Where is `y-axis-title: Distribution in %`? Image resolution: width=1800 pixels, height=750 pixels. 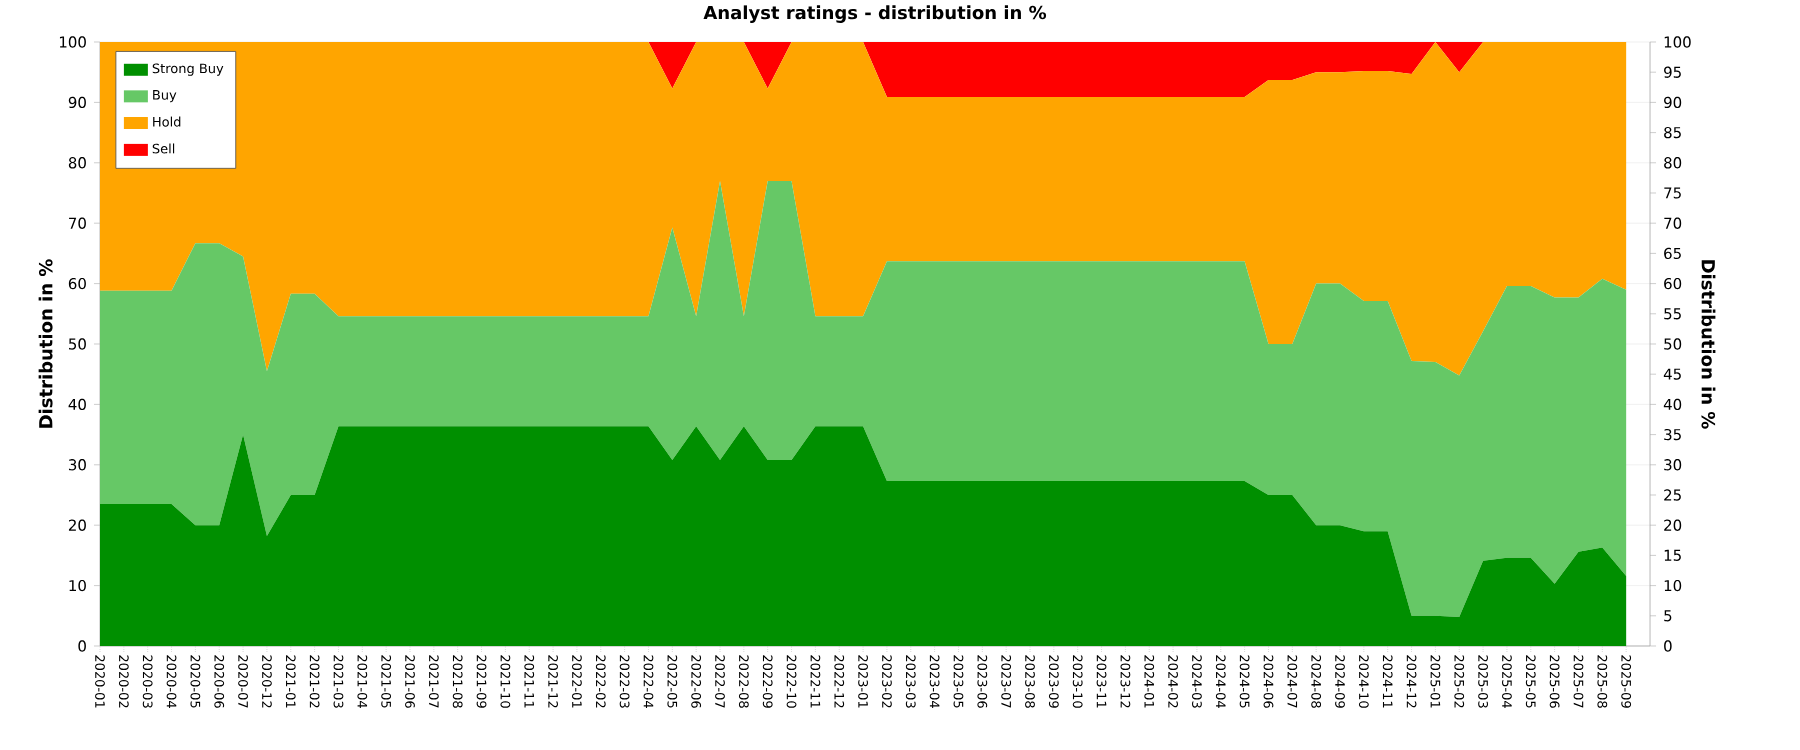
y-axis-title: Distribution in % is located at coordinates (45, 343).